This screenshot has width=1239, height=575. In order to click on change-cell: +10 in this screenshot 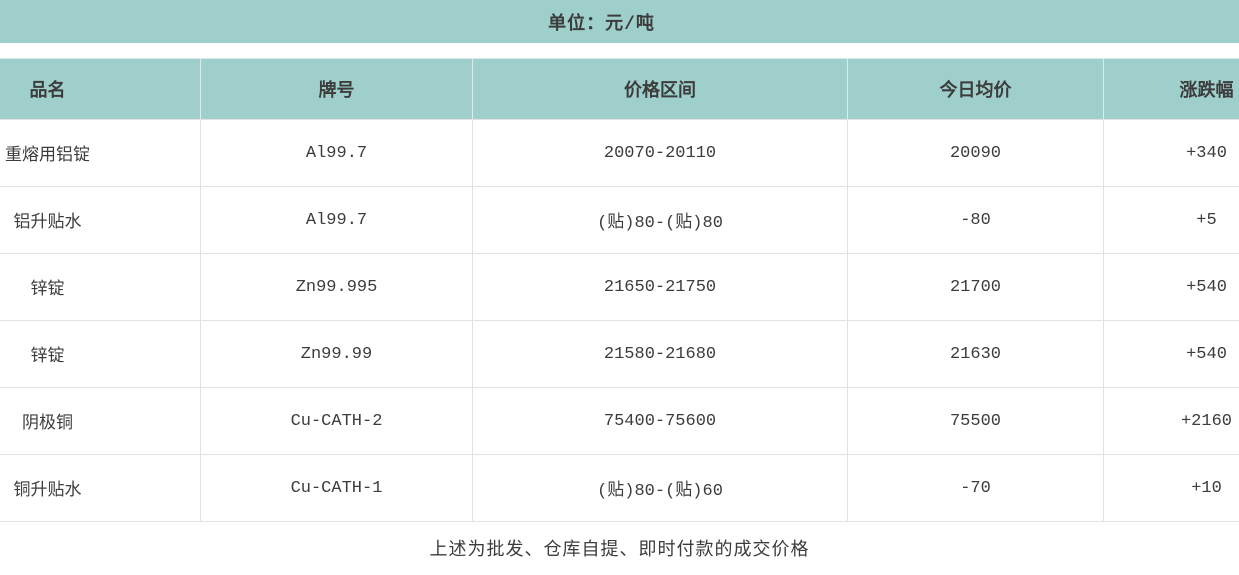, I will do `click(1171, 488)`.